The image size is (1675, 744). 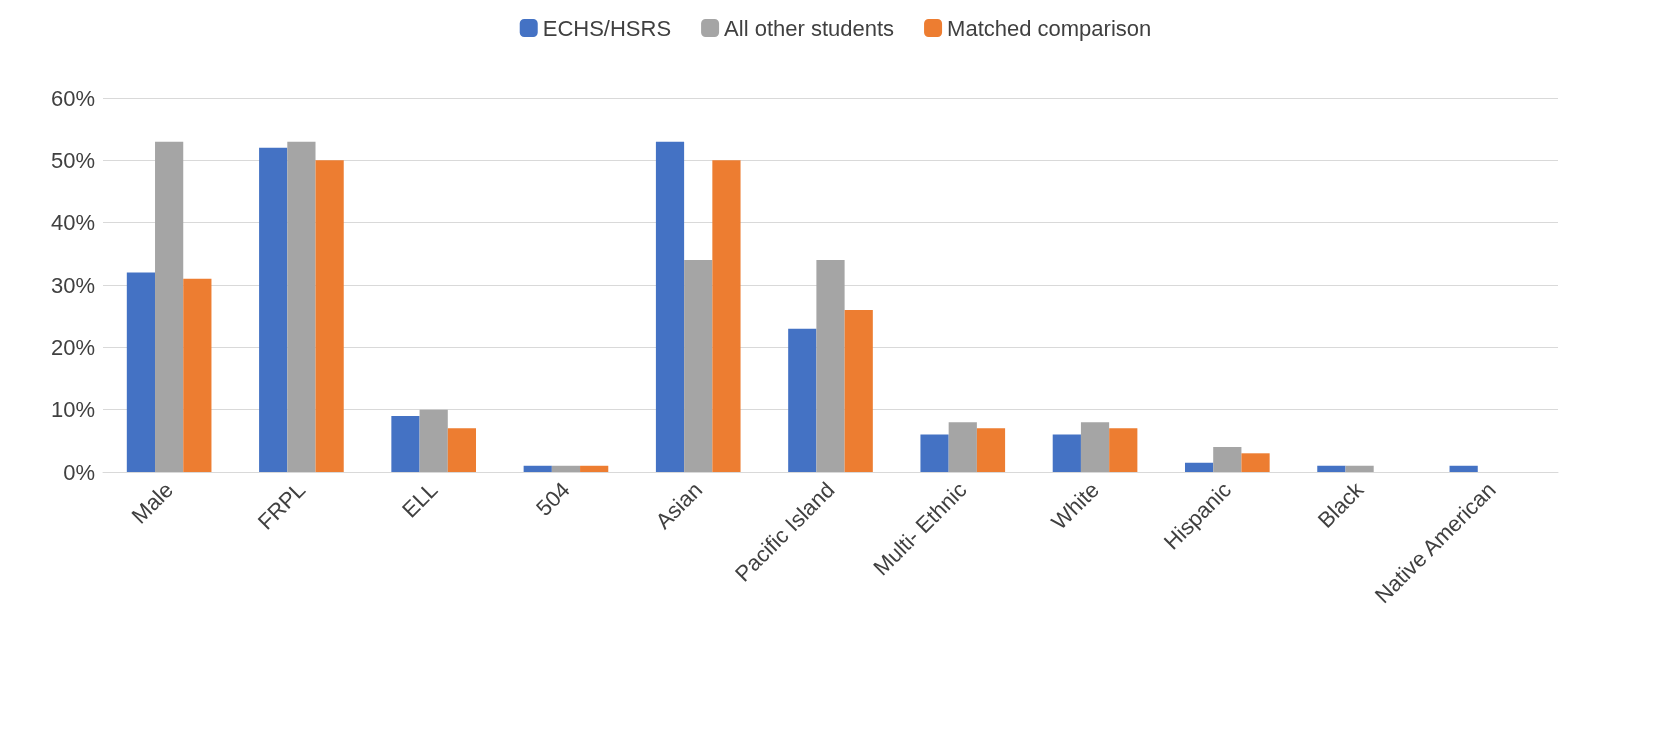 I want to click on legend-label: ECHS/HSRS, so click(x=607, y=28).